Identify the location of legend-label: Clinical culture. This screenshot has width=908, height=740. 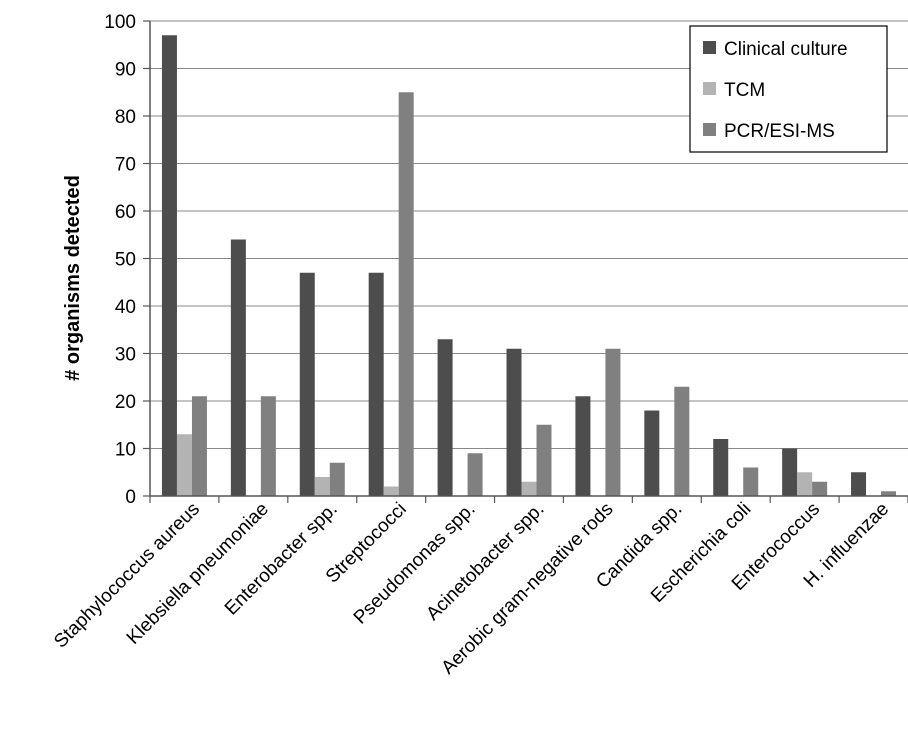
(786, 49).